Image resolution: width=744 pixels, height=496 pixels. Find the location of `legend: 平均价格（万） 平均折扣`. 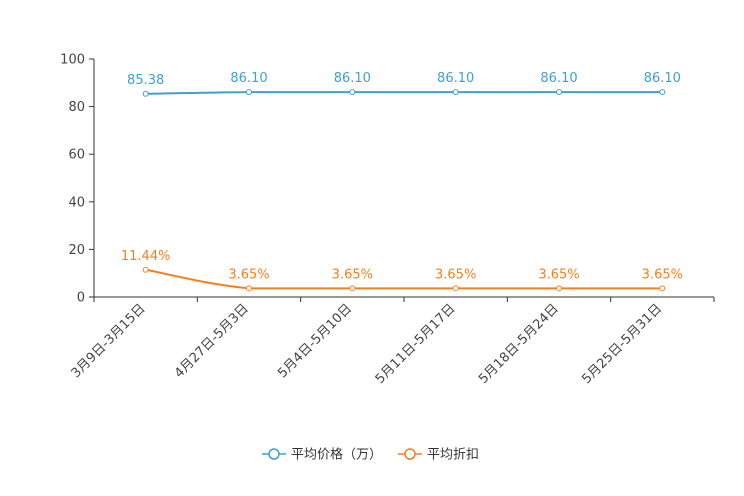

legend: 平均价格（万） 平均折扣 is located at coordinates (370, 455).